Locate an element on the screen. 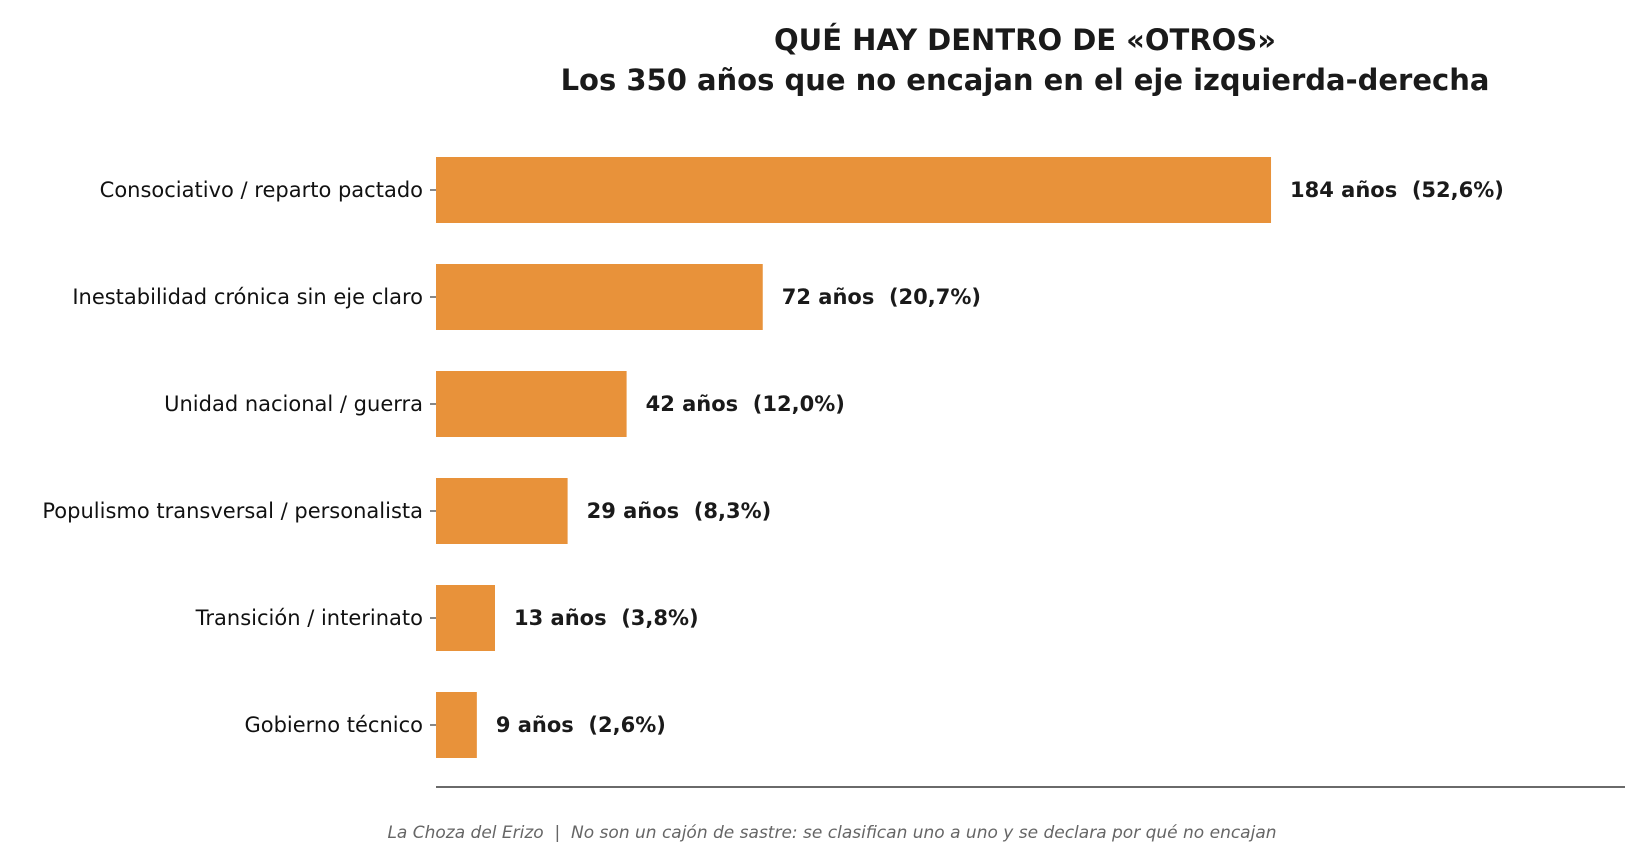 The width and height of the screenshot is (1625, 858). category-label: Consociativo / reparto pactado is located at coordinates (261, 190).